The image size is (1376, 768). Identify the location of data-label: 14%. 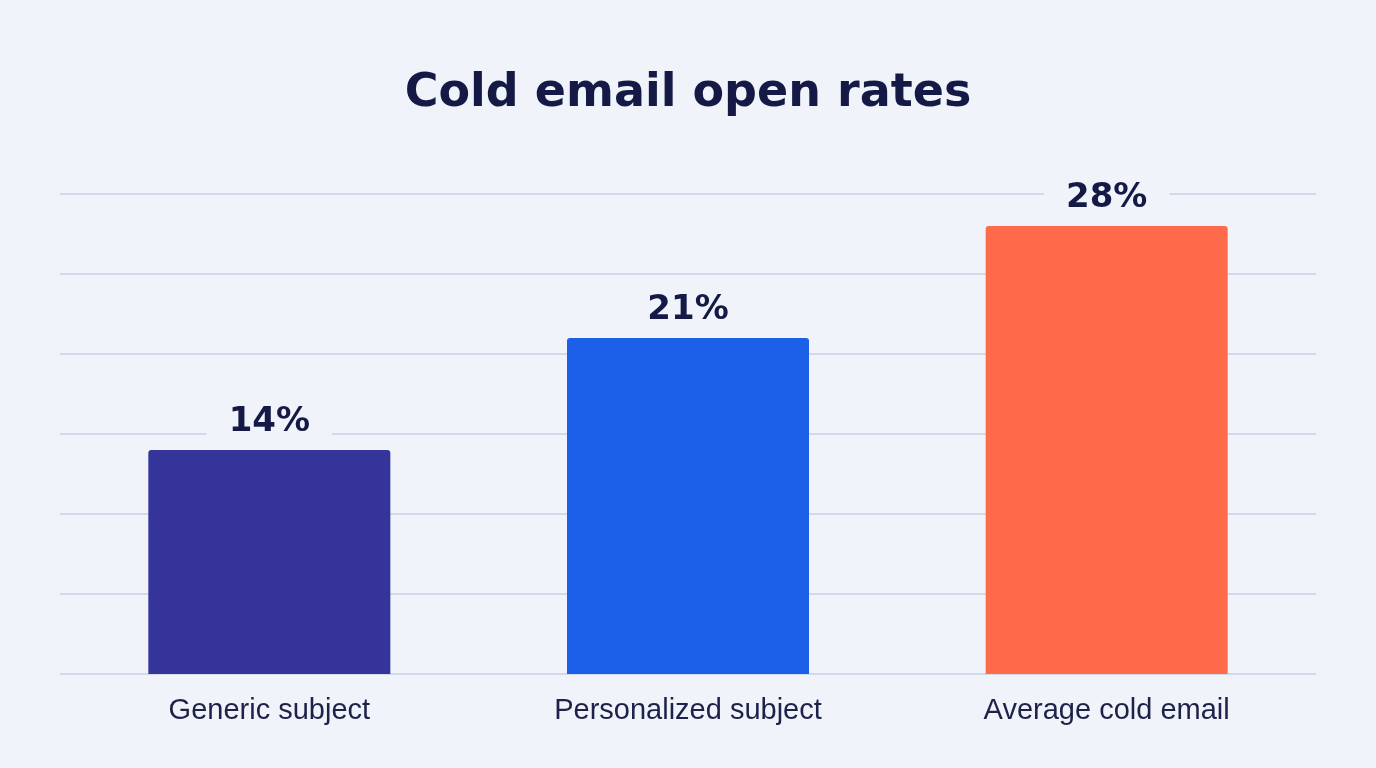
(269, 419).